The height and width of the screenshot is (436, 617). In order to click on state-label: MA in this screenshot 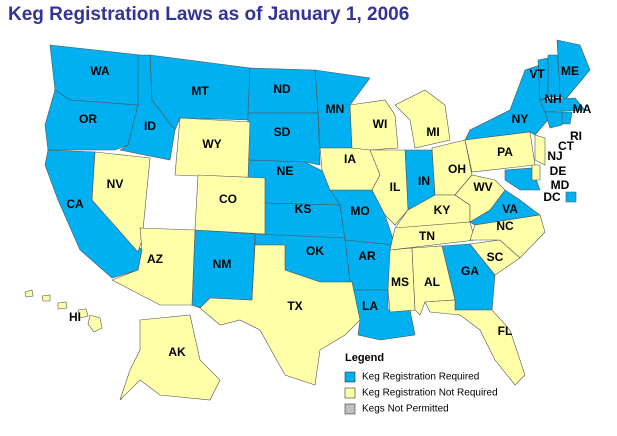, I will do `click(582, 109)`.